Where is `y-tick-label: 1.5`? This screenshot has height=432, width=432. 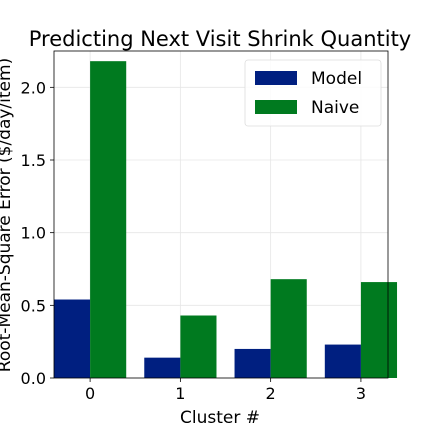 y-tick-label: 1.5 is located at coordinates (33, 160).